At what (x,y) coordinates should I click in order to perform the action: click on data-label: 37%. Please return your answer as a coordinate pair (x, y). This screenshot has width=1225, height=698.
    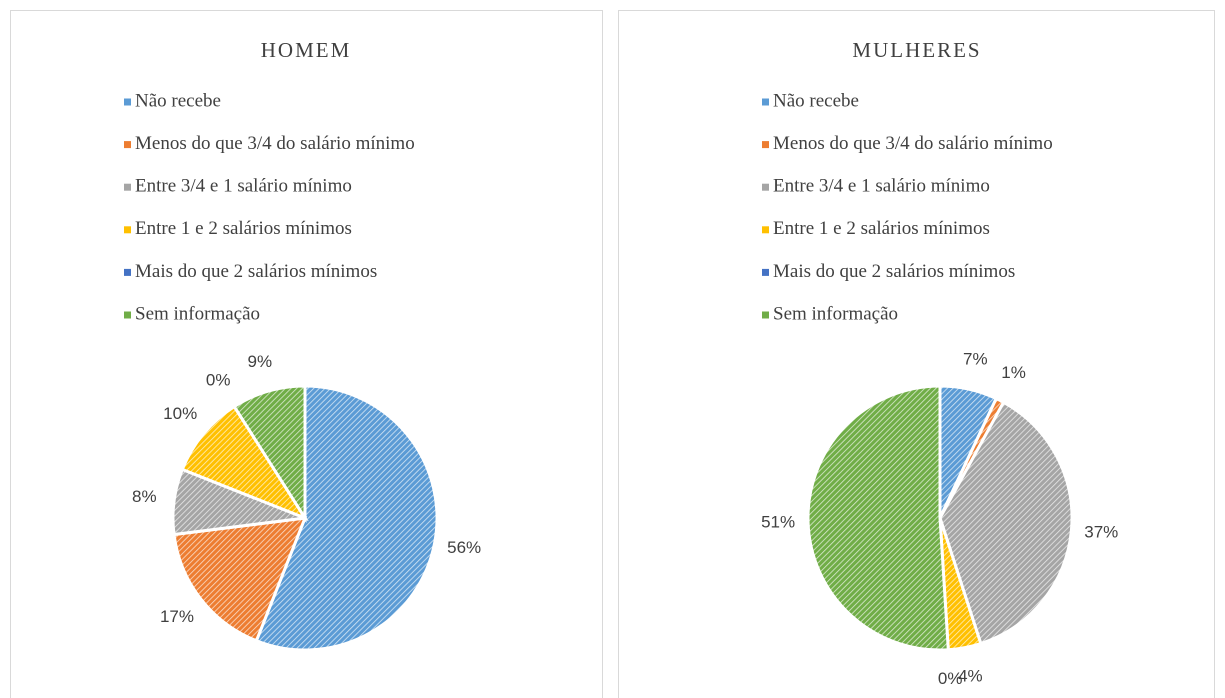
    Looking at the image, I should click on (1101, 532).